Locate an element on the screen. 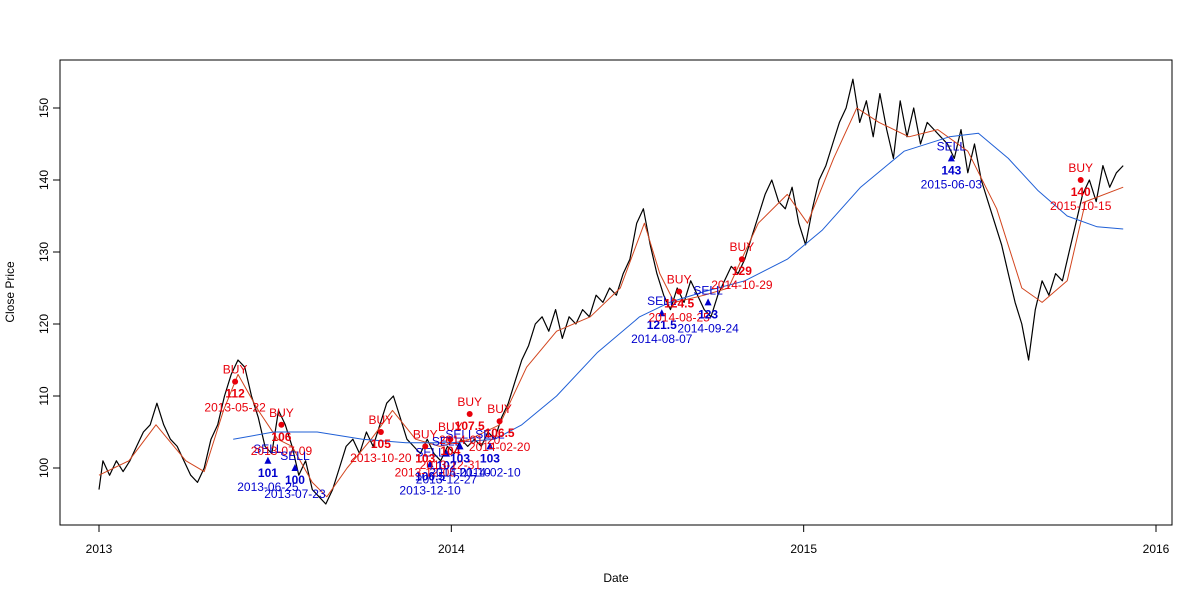  signal-date-label: 2014-01-20 is located at coordinates (470, 440).